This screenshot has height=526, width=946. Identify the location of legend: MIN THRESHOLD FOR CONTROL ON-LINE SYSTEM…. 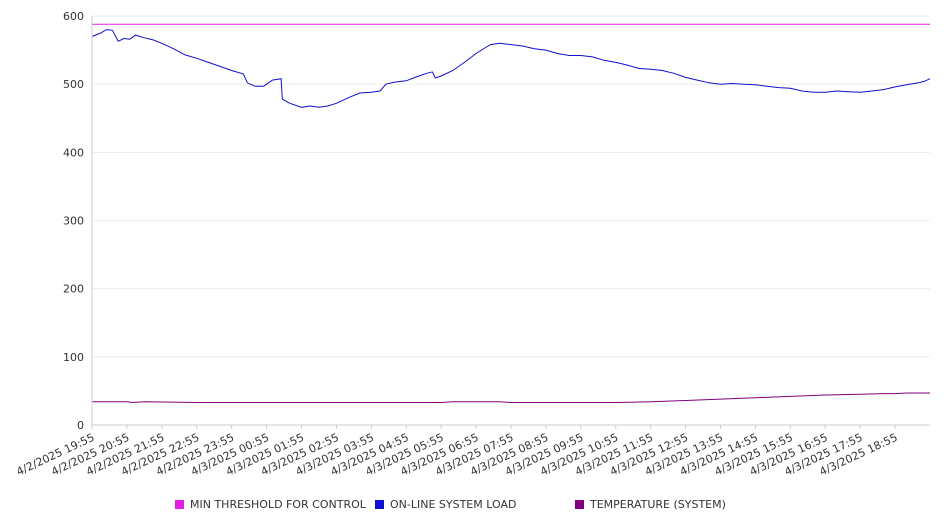
(473, 507).